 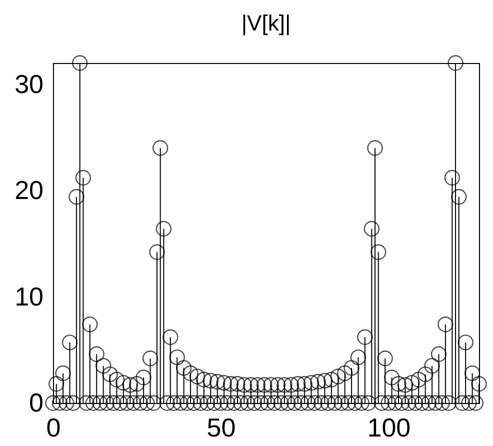 What do you see at coordinates (389, 427) in the screenshot?
I see `x-tick-label: 100` at bounding box center [389, 427].